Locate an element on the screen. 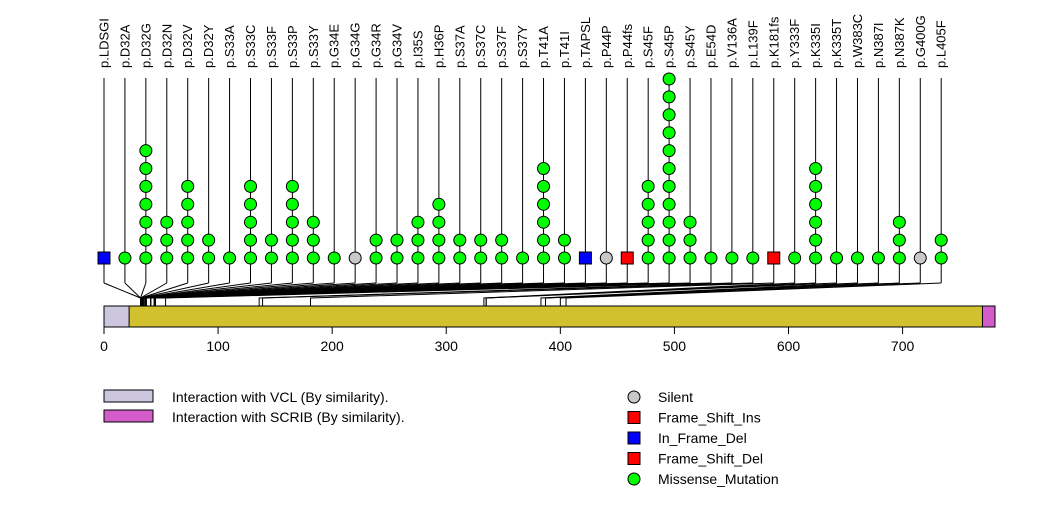 The height and width of the screenshot is (524, 1047). type-legend-label: Missense_Mutation is located at coordinates (718, 479).